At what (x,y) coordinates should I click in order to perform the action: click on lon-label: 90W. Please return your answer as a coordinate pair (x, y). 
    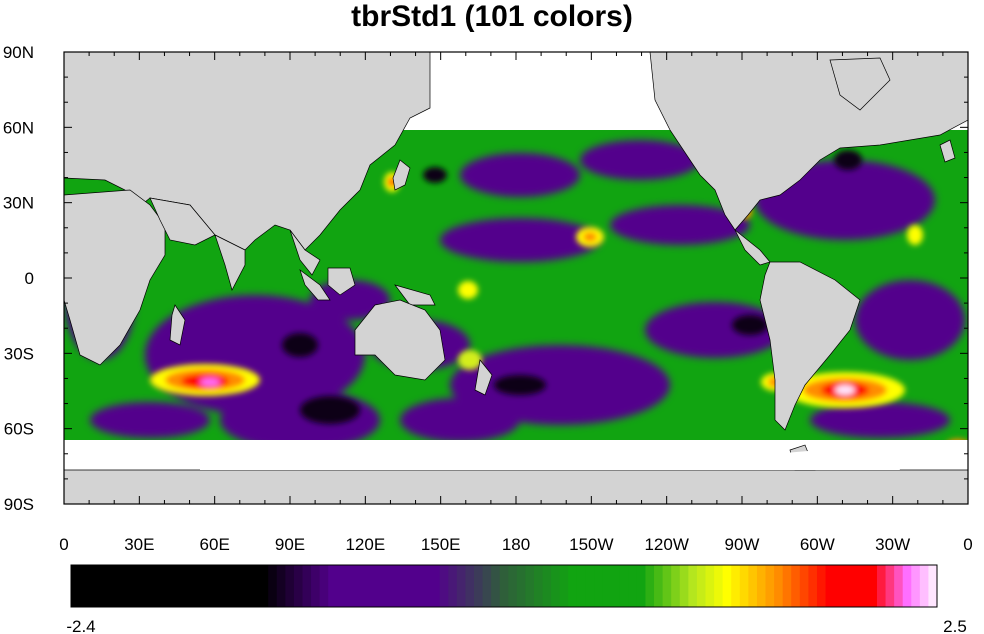
    Looking at the image, I should click on (742, 544).